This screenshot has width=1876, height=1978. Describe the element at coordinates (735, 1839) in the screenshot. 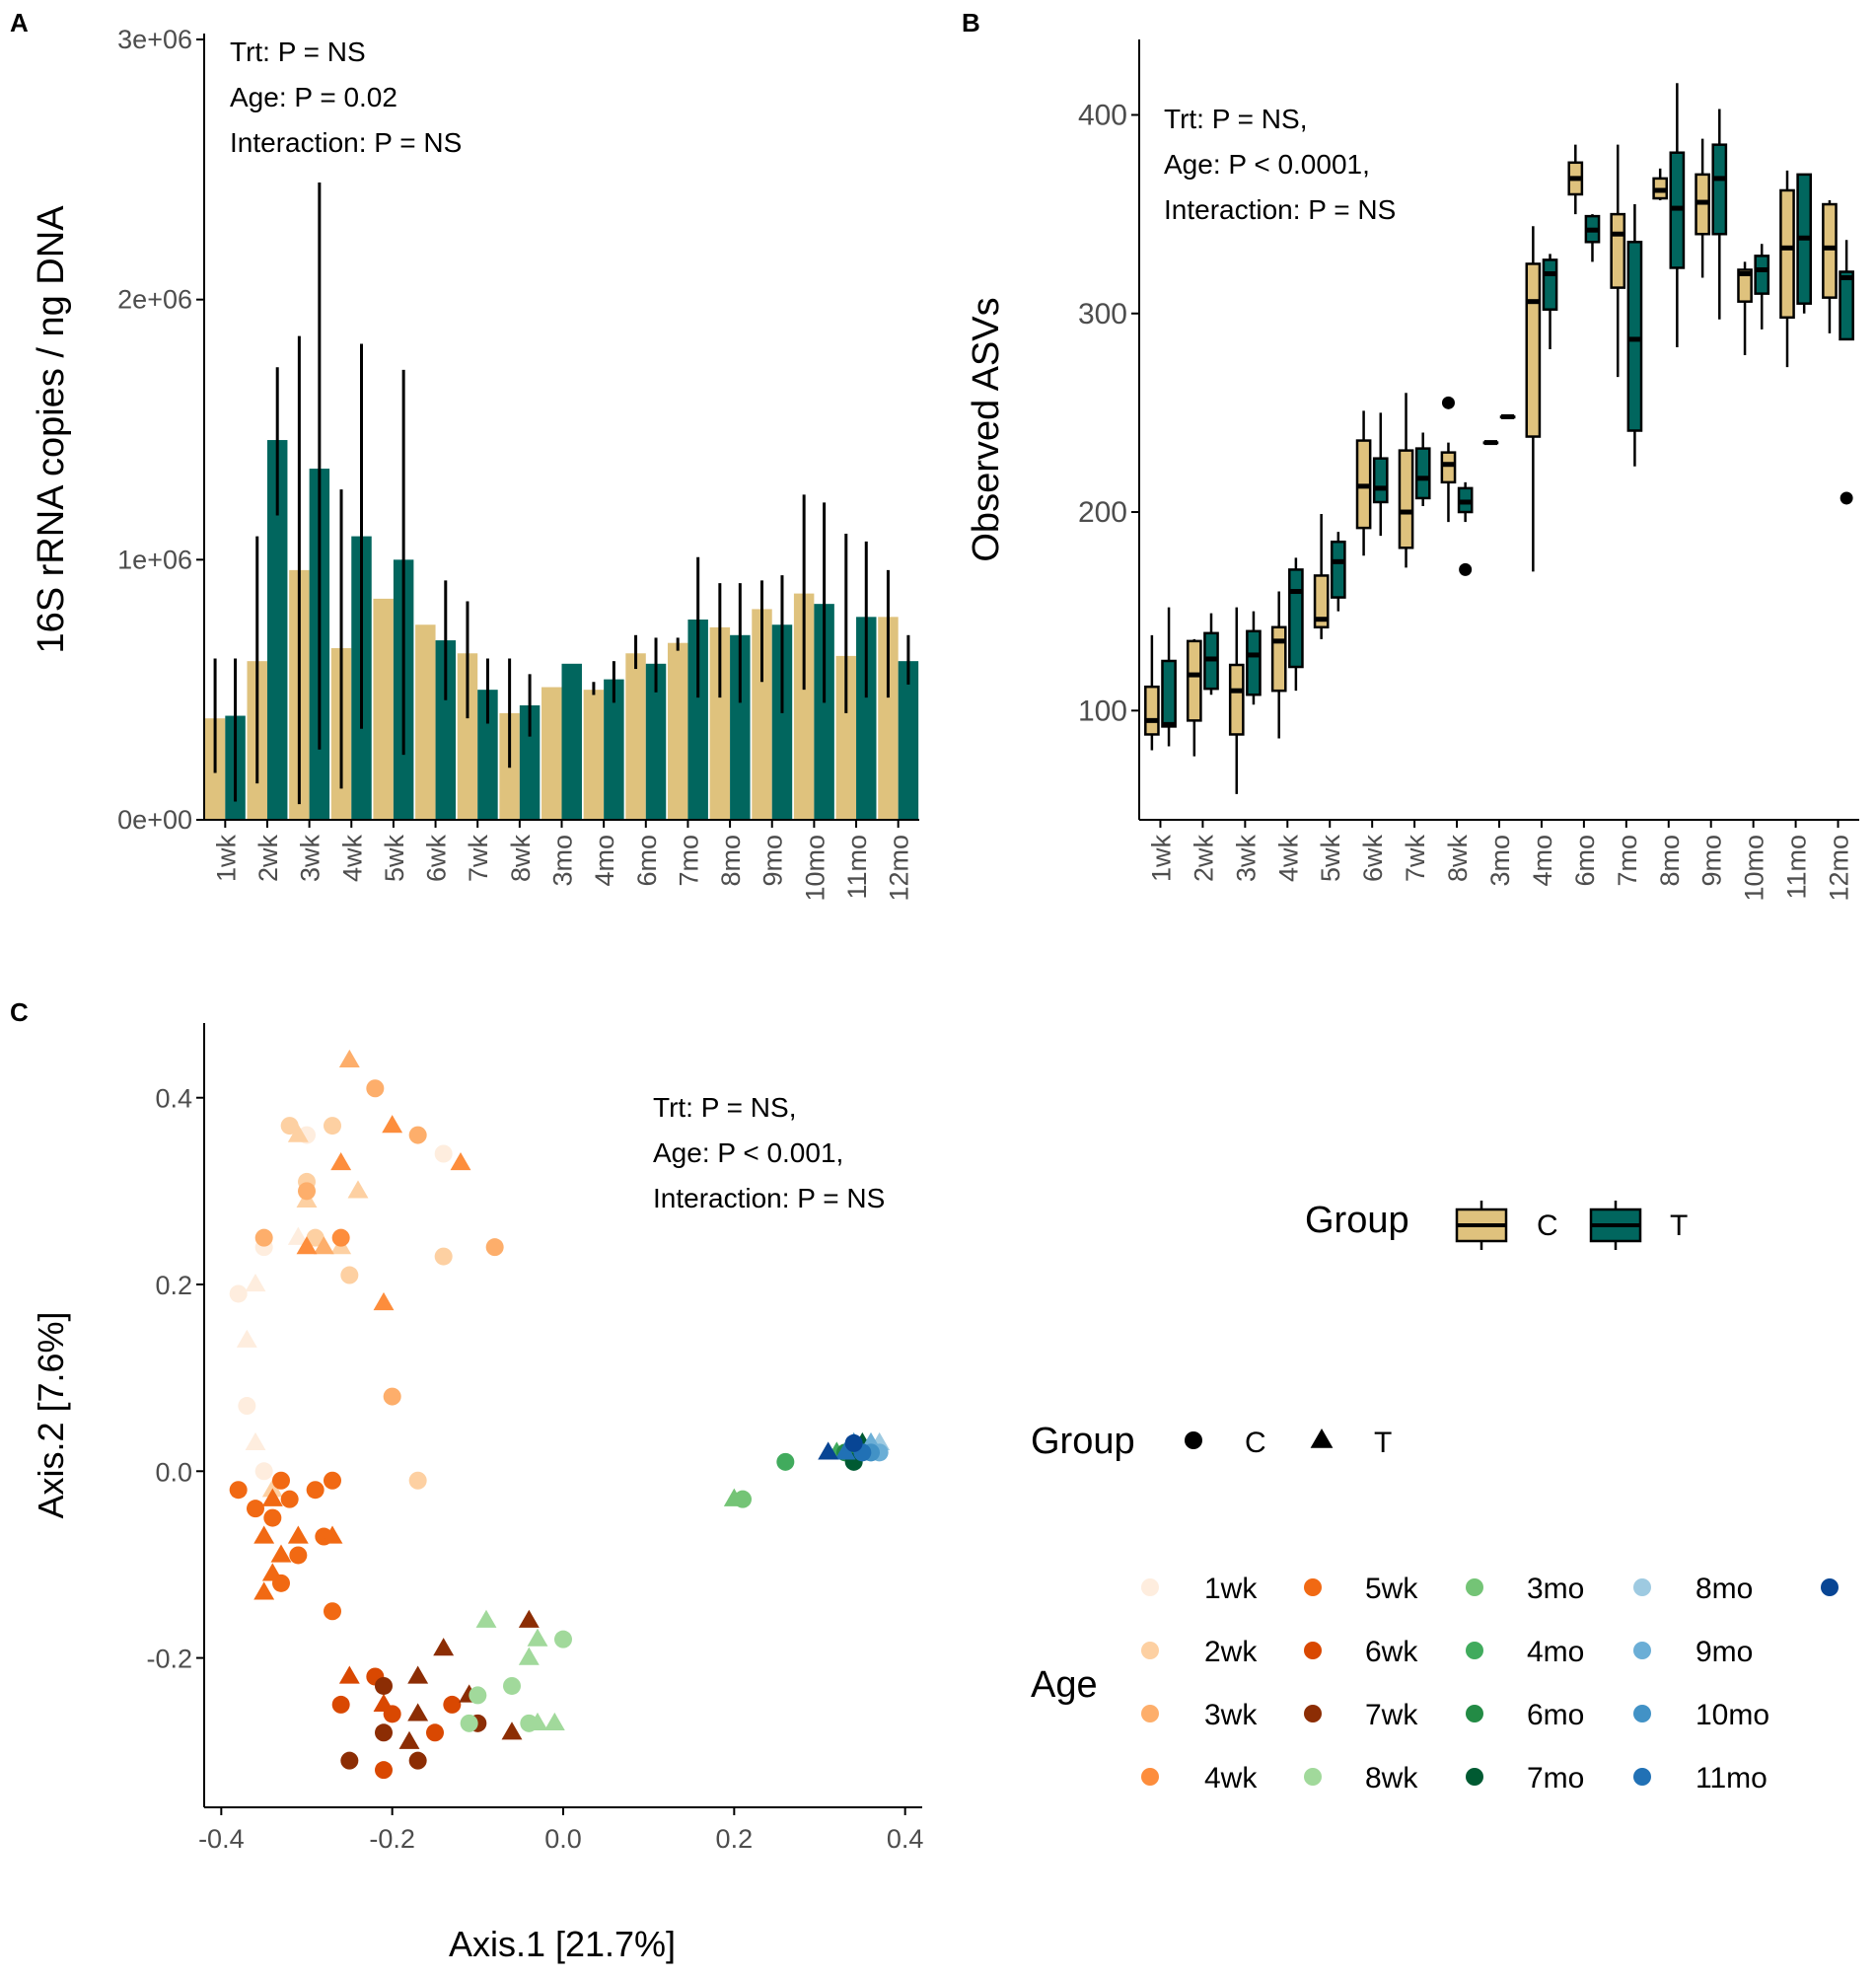

I see `x-tick-label-3: 0.2` at that location.